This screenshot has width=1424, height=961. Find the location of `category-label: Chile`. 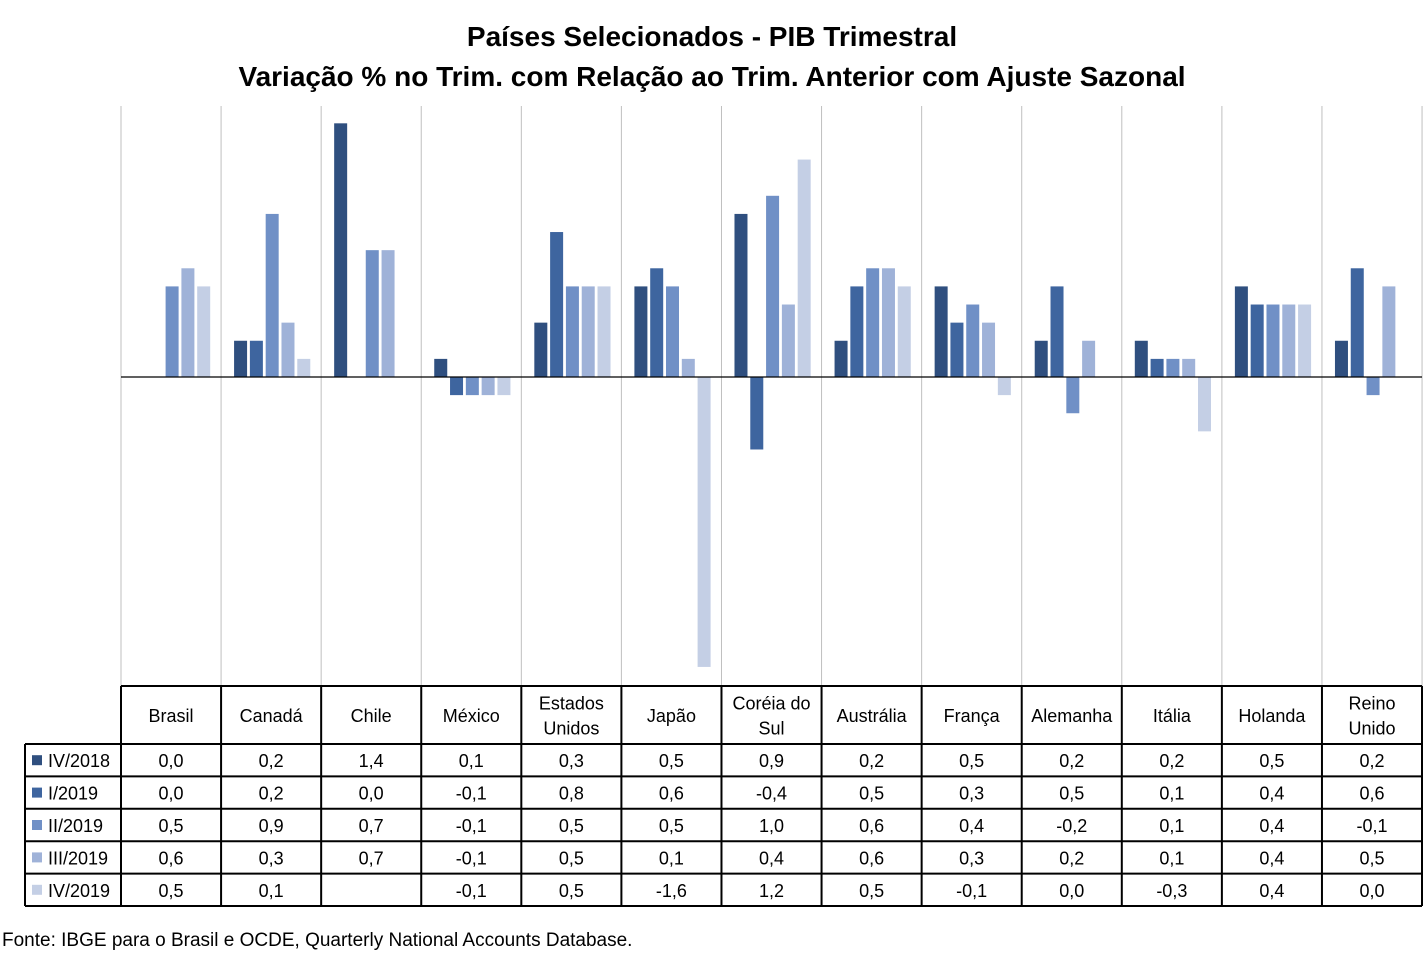

category-label: Chile is located at coordinates (371, 716).